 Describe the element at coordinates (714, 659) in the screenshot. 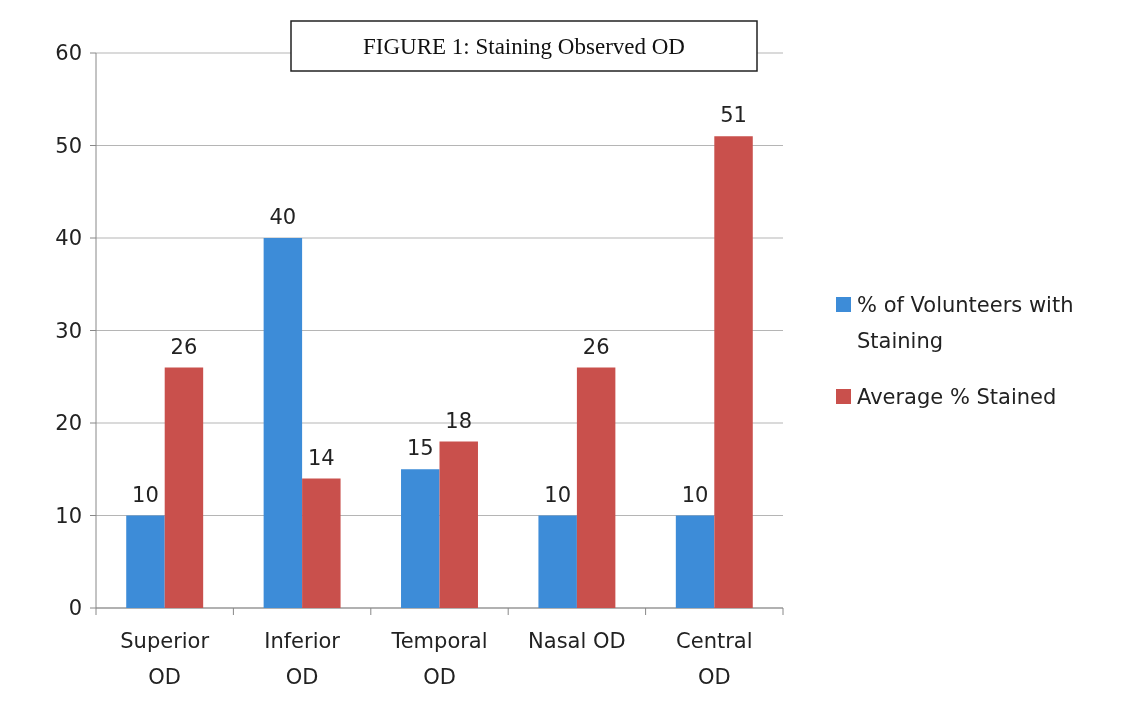

I see `x-tick-label: Central OD` at that location.